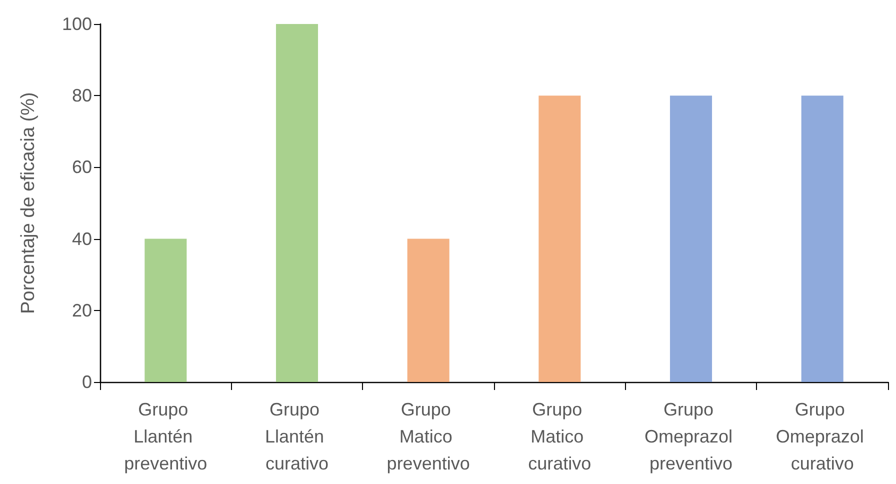  I want to click on x-tick-label: Grupo Omeprazol preventivo, so click(691, 437).